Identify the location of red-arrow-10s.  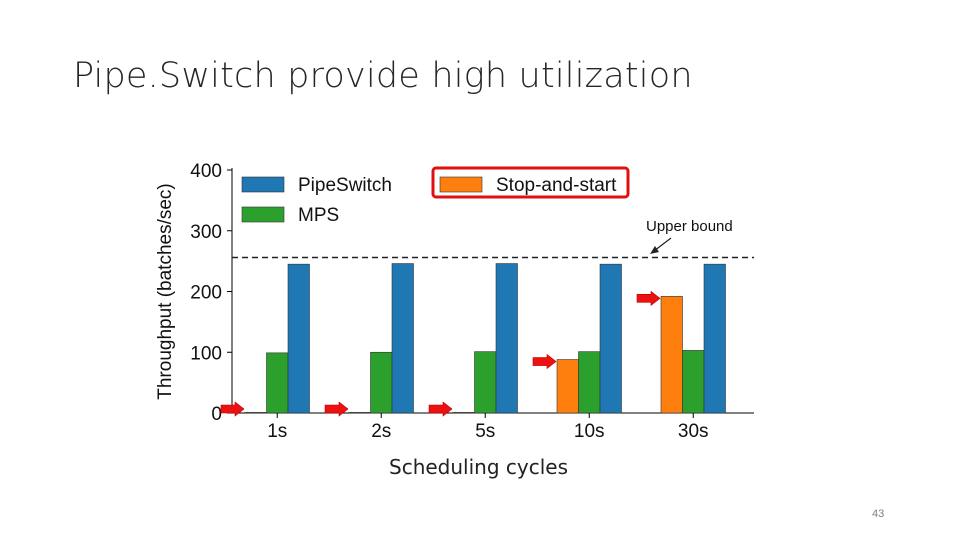
(544, 361).